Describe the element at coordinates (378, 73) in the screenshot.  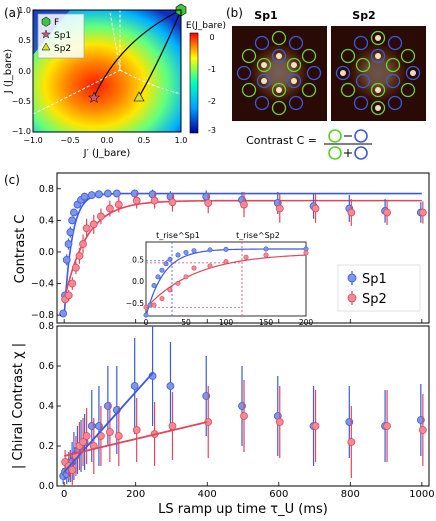
I see `sp2-fluorescence-image` at that location.